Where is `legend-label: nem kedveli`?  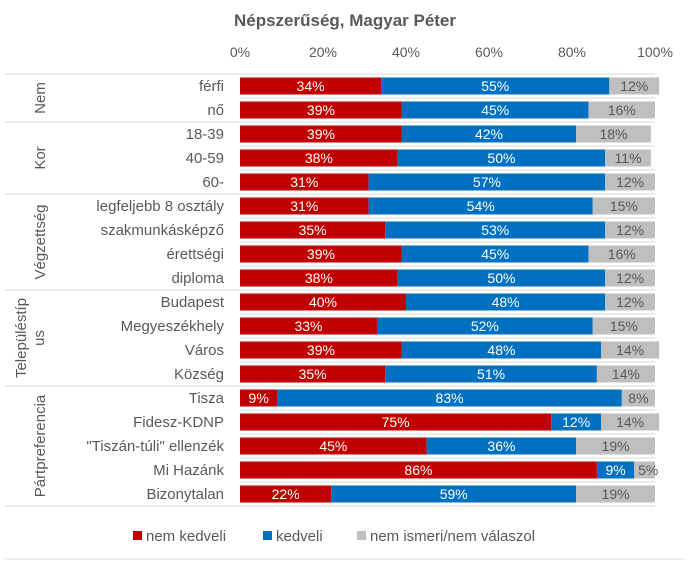
legend-label: nem kedveli is located at coordinates (186, 536).